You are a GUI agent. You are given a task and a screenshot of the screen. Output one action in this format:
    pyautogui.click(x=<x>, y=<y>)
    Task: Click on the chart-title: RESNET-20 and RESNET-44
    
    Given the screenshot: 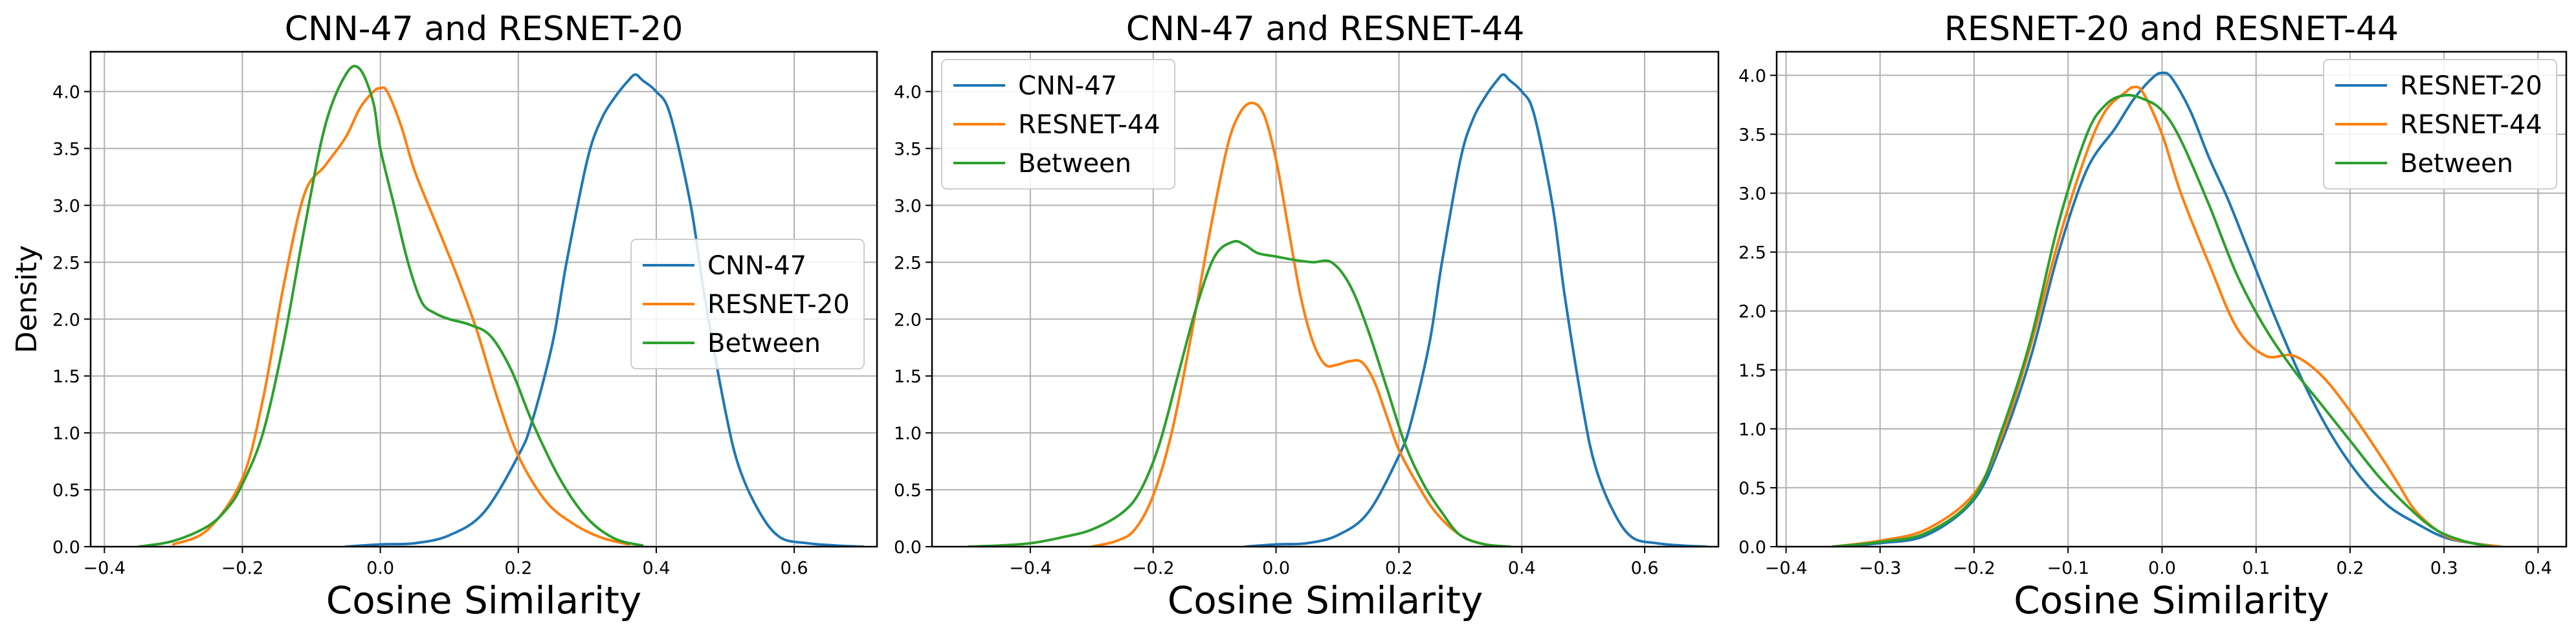 What is the action you would take?
    pyautogui.click(x=2171, y=29)
    